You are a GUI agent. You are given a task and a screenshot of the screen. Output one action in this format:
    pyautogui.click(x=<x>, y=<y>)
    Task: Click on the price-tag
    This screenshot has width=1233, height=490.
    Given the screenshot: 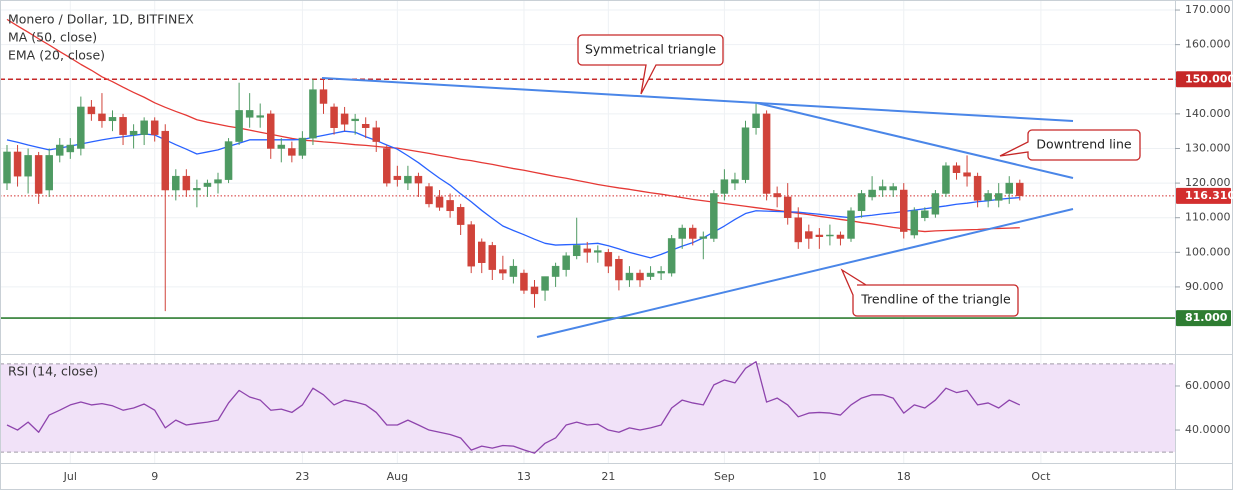 What is the action you would take?
    pyautogui.click(x=1203, y=79)
    